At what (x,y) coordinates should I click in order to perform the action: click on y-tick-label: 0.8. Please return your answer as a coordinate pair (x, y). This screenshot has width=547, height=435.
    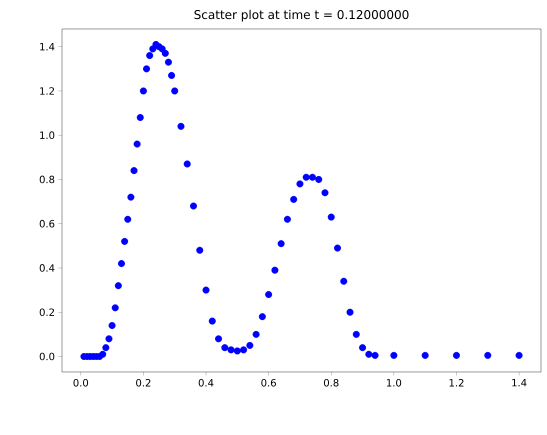
    Looking at the image, I should click on (47, 180).